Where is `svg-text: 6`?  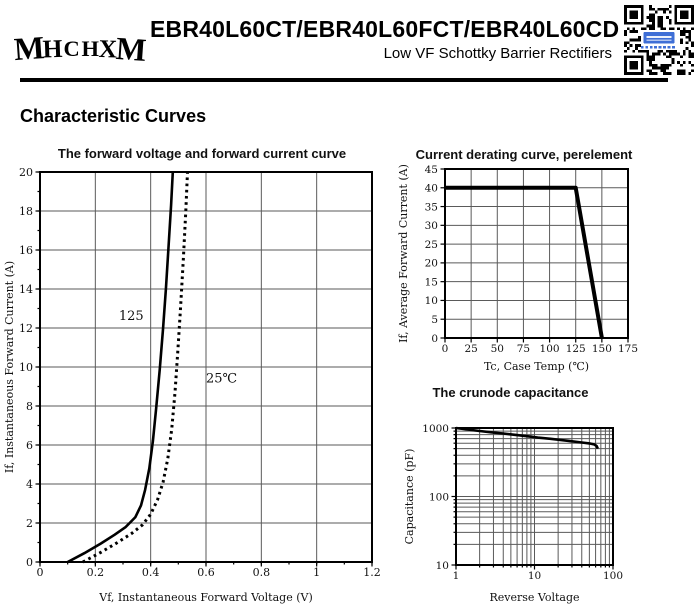 svg-text: 6 is located at coordinates (29, 445).